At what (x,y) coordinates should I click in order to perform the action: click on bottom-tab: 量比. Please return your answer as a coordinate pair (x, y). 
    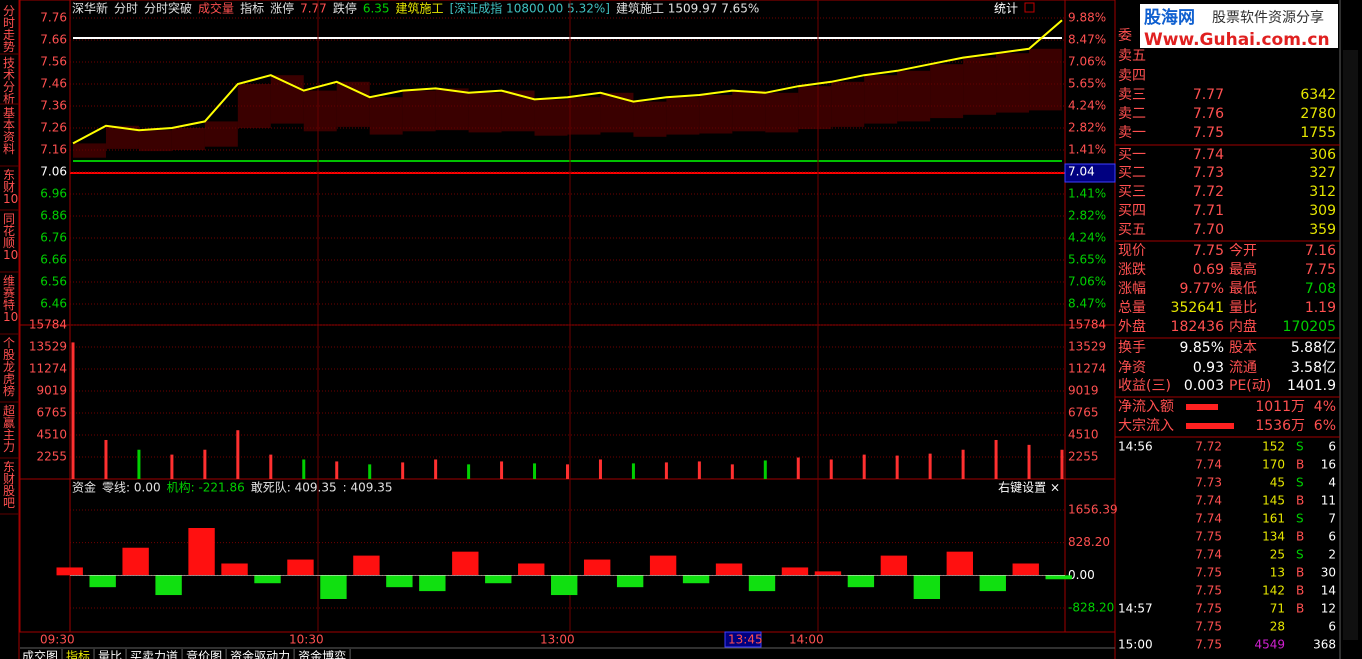
    Looking at the image, I should click on (110, 654).